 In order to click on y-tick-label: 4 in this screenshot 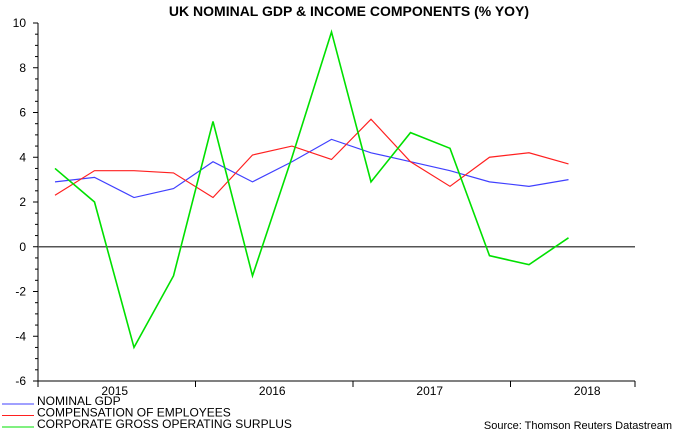, I will do `click(22, 157)`.